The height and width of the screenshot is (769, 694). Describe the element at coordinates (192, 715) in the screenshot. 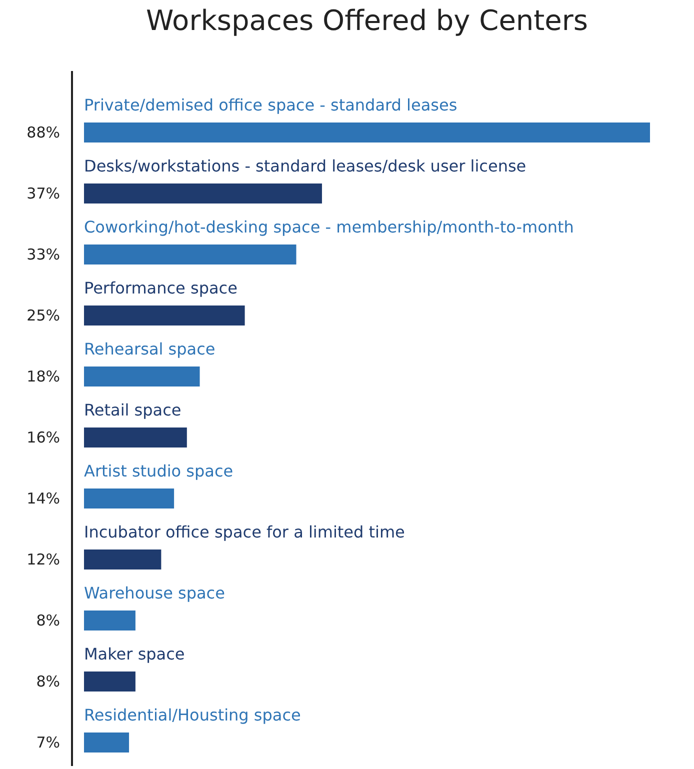

I see `y-tick-label: Residential/Housting space` at that location.